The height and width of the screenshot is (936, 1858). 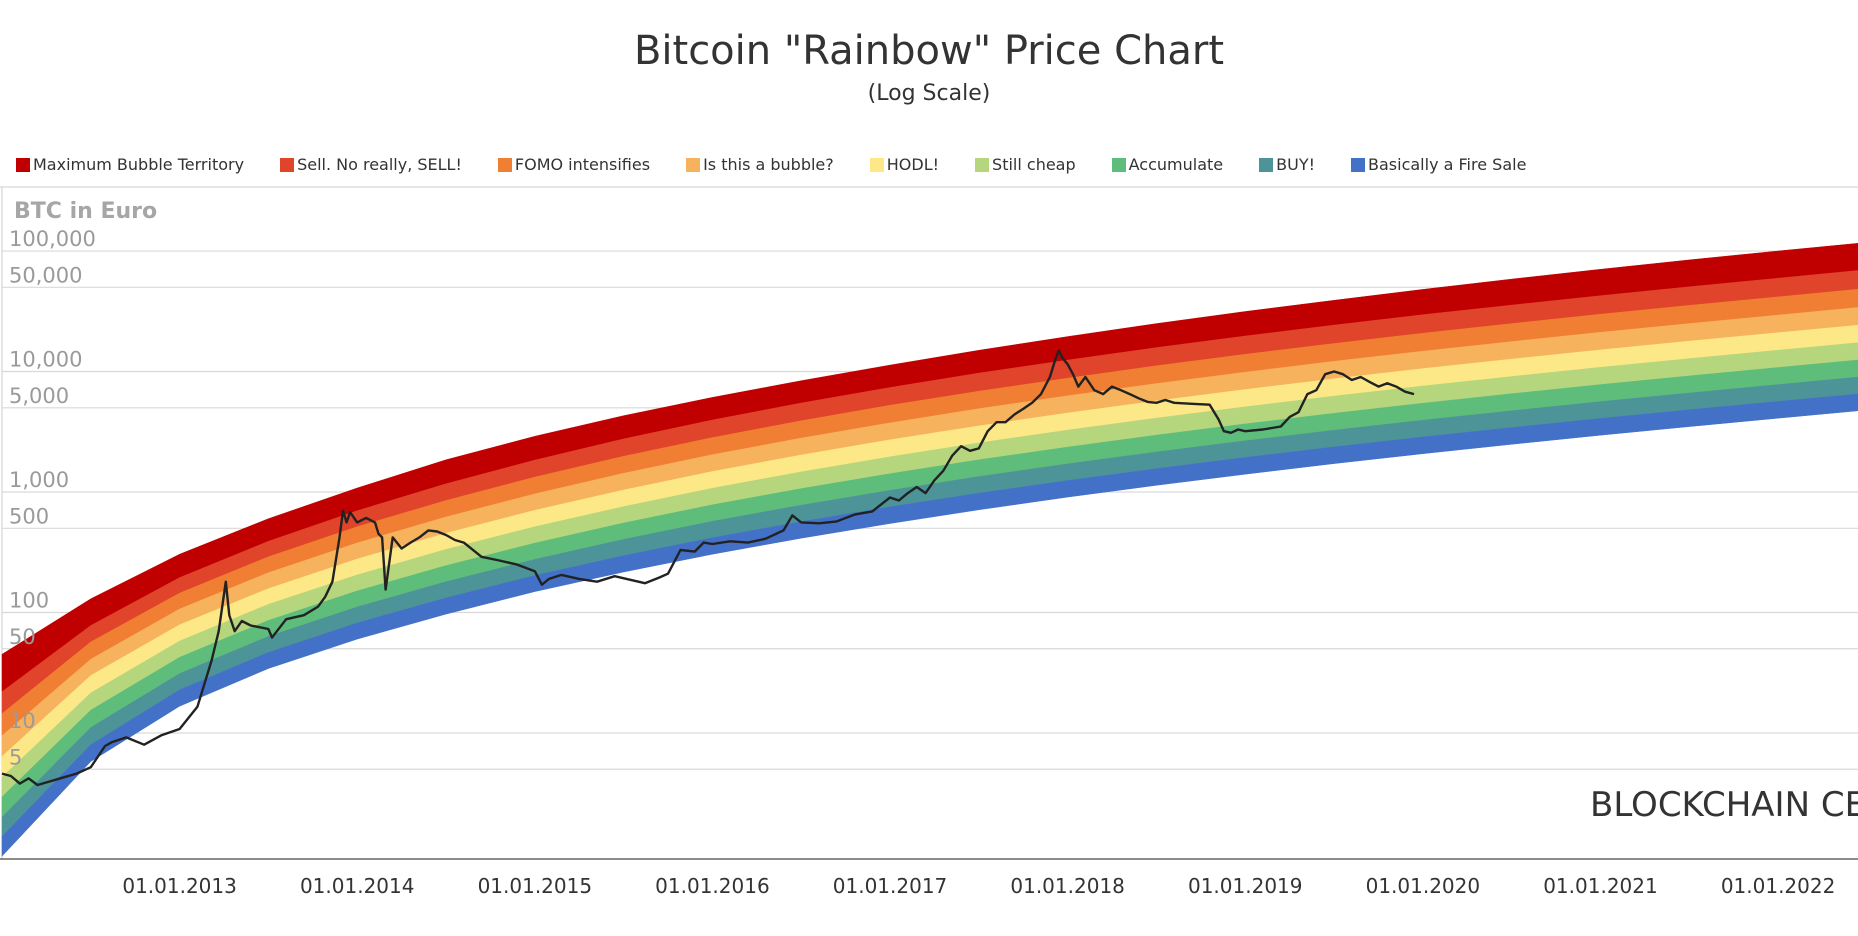 What do you see at coordinates (45, 275) in the screenshot?
I see `y-tick-label-1: 50,000` at bounding box center [45, 275].